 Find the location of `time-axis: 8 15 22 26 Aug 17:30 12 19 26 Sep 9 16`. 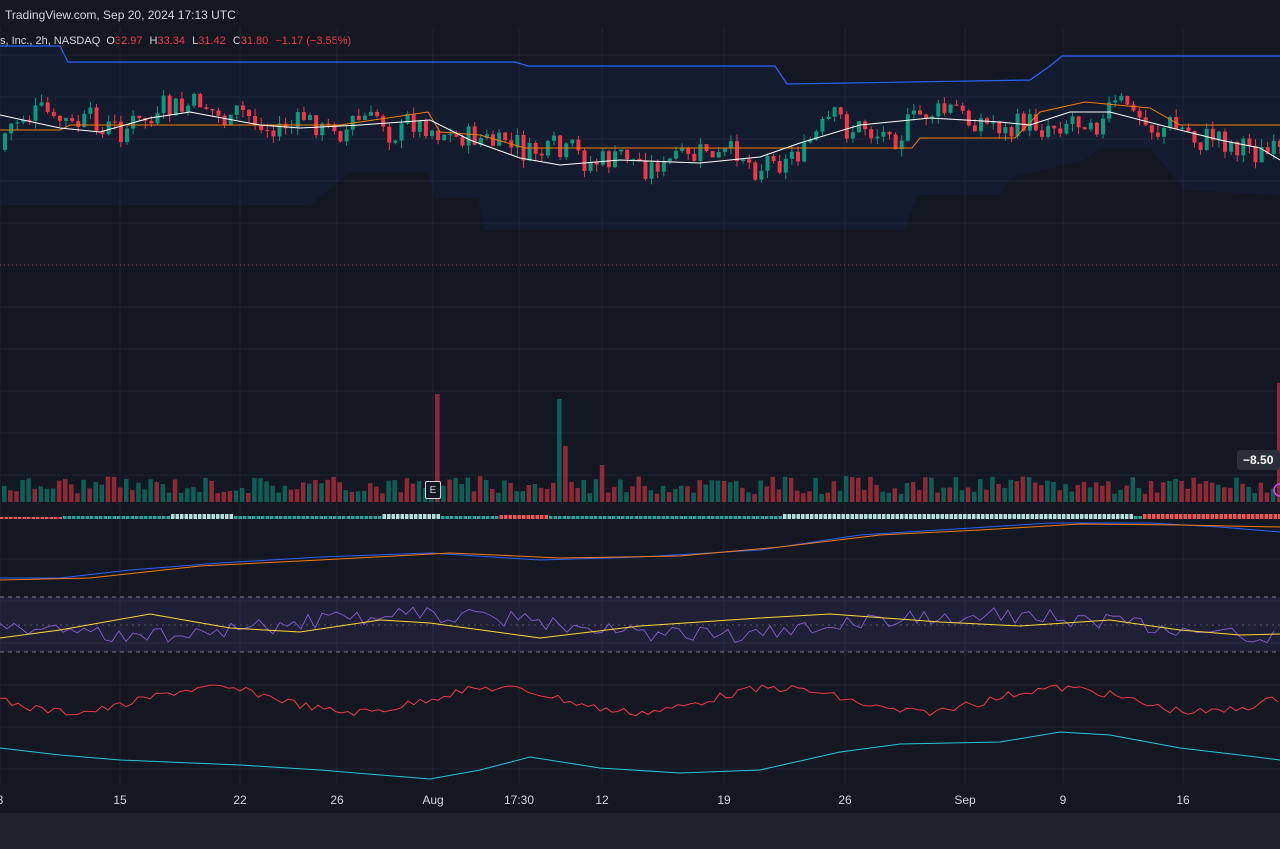

time-axis: 8 15 22 26 Aug 17:30 12 19 26 Sep 9 16 is located at coordinates (640, 799).